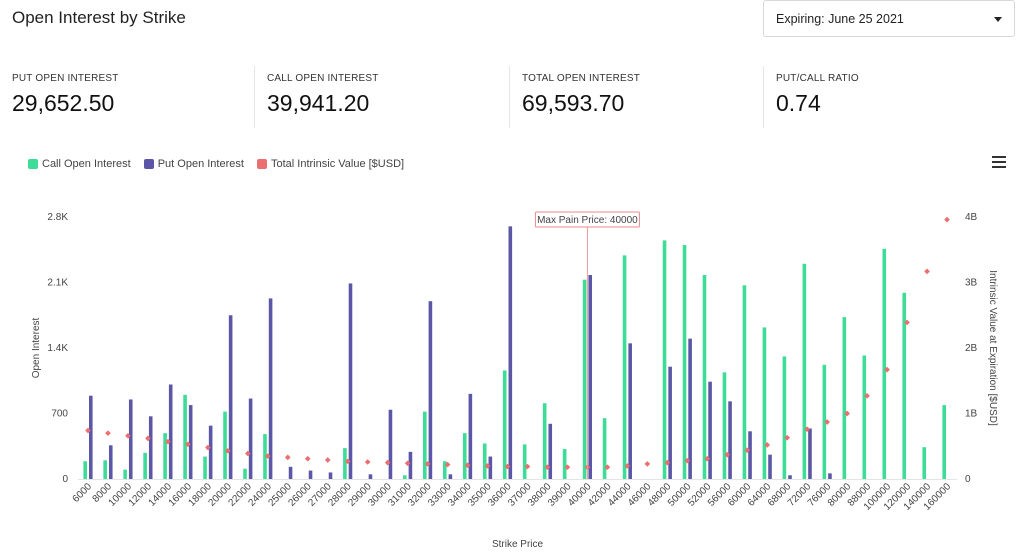 The image size is (1024, 560). What do you see at coordinates (99, 17) in the screenshot?
I see `page-title: Open Interest by Strike` at bounding box center [99, 17].